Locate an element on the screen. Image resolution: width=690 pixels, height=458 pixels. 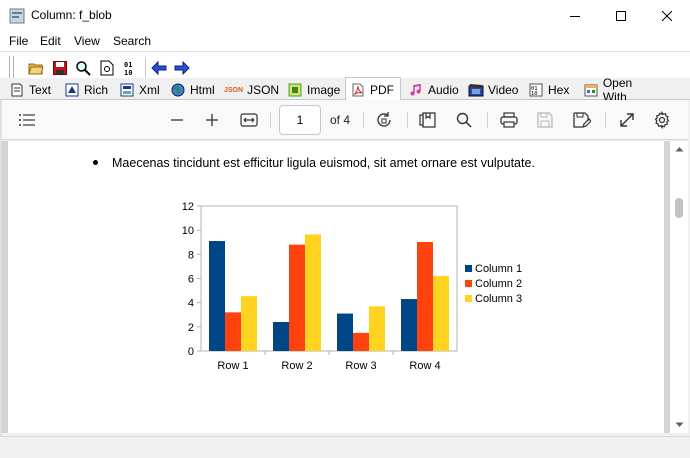
vertical-scrollbar is located at coordinates (679, 287).